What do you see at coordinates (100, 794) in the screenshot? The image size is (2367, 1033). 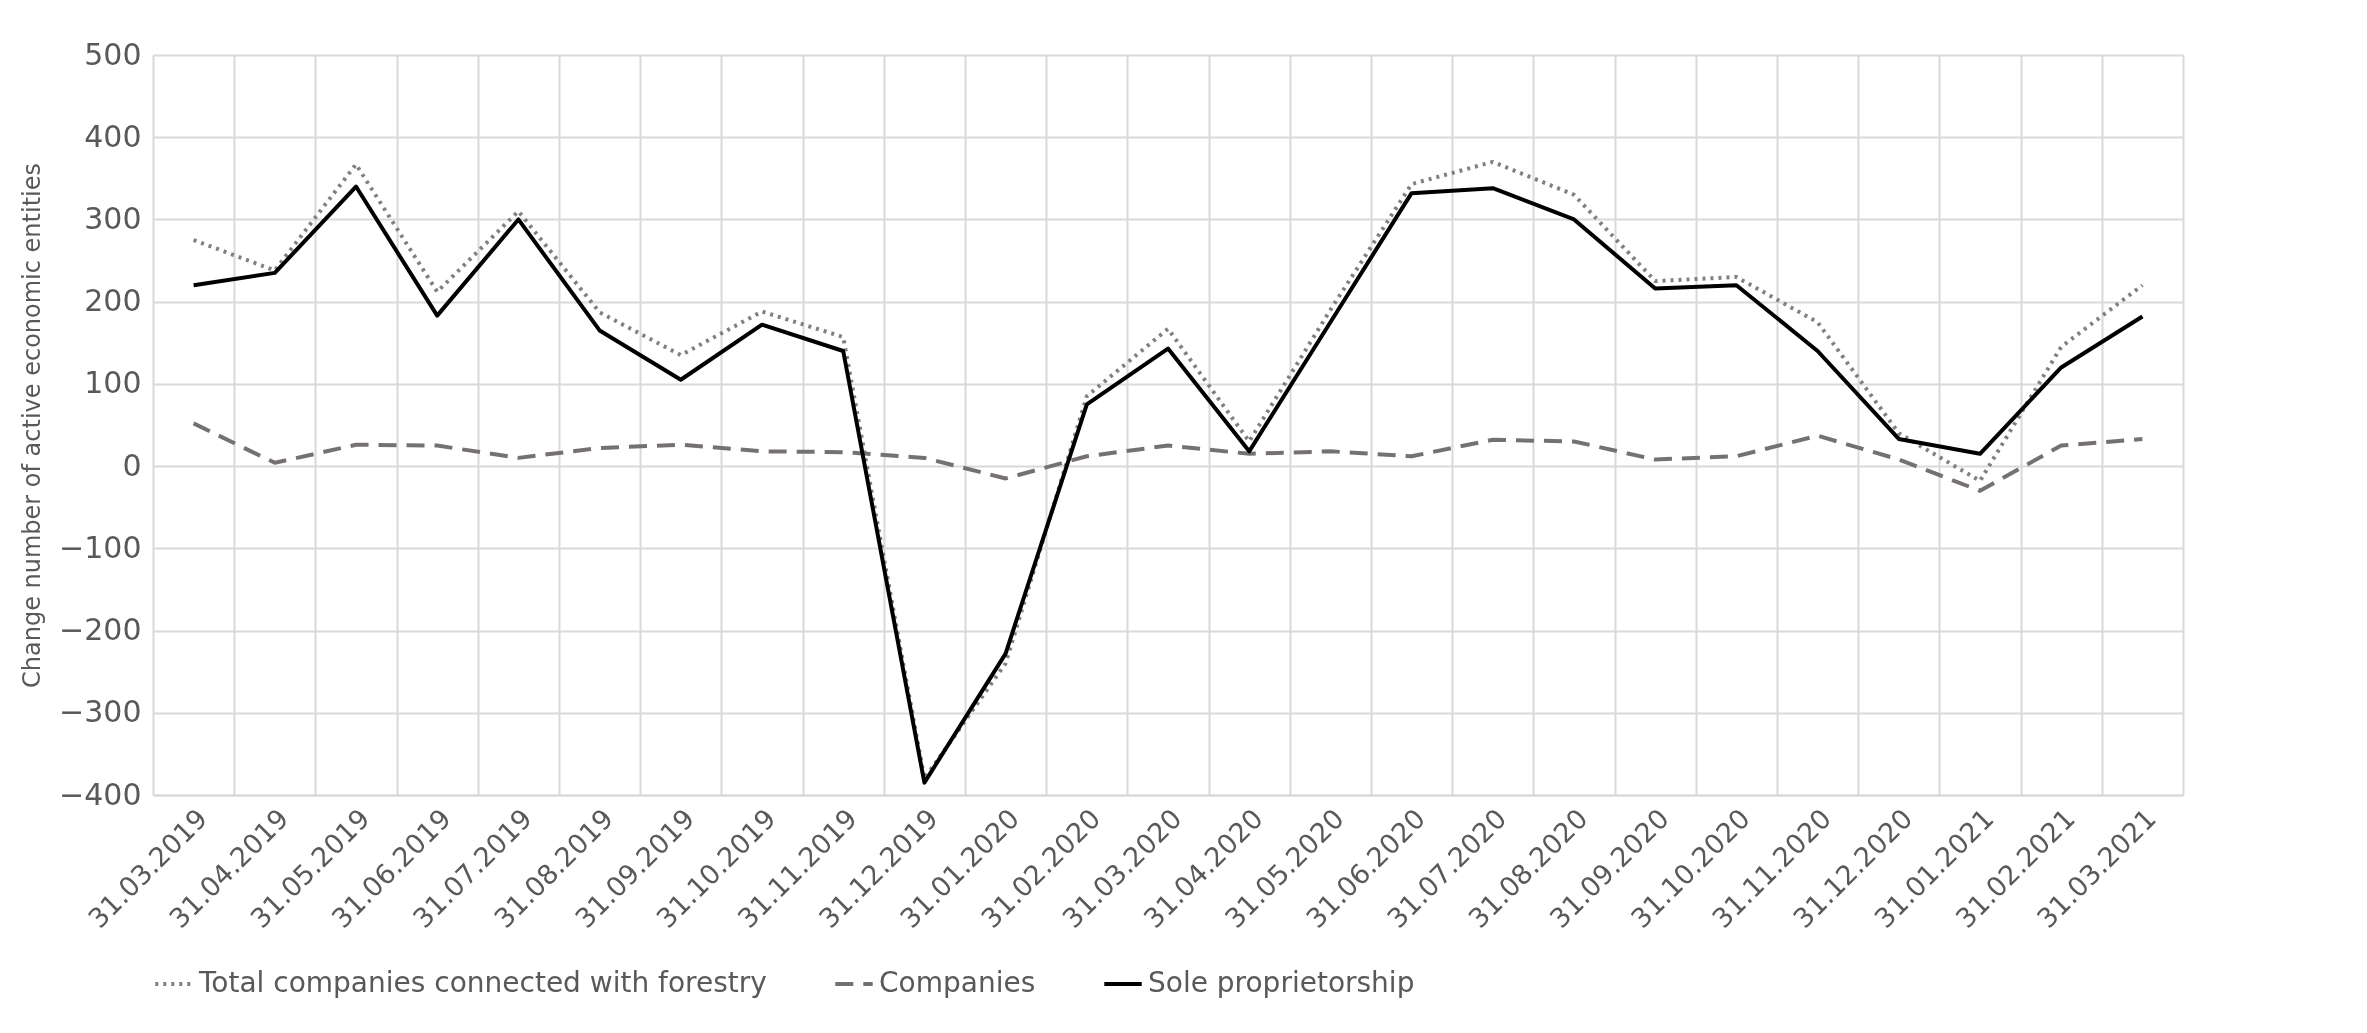 I see `y-tick-label: −400` at bounding box center [100, 794].